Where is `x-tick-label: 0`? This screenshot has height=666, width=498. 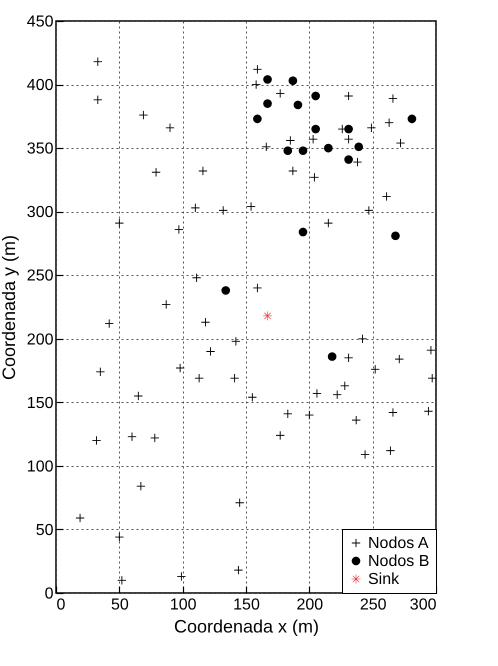 x-tick-label: 0 is located at coordinates (61, 605).